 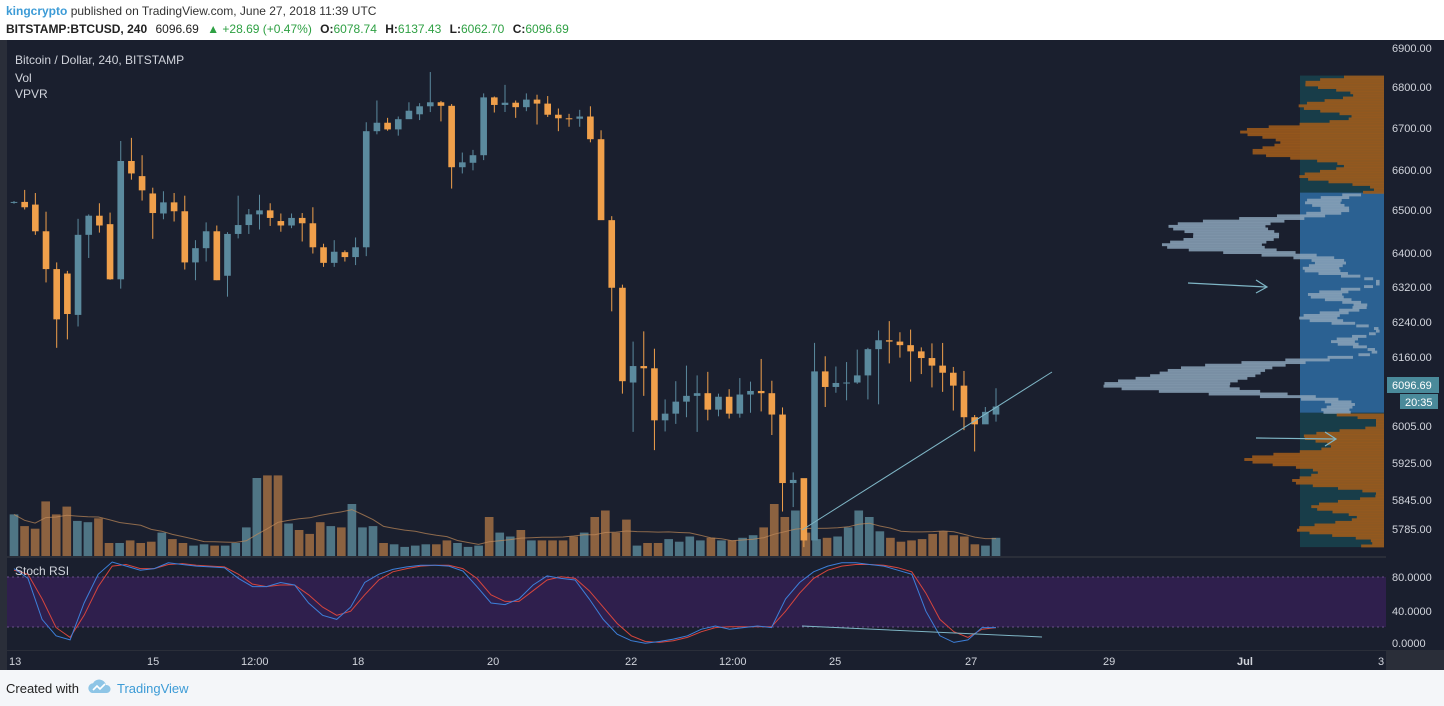 I want to click on author-link: kingcrypto, so click(x=37, y=11).